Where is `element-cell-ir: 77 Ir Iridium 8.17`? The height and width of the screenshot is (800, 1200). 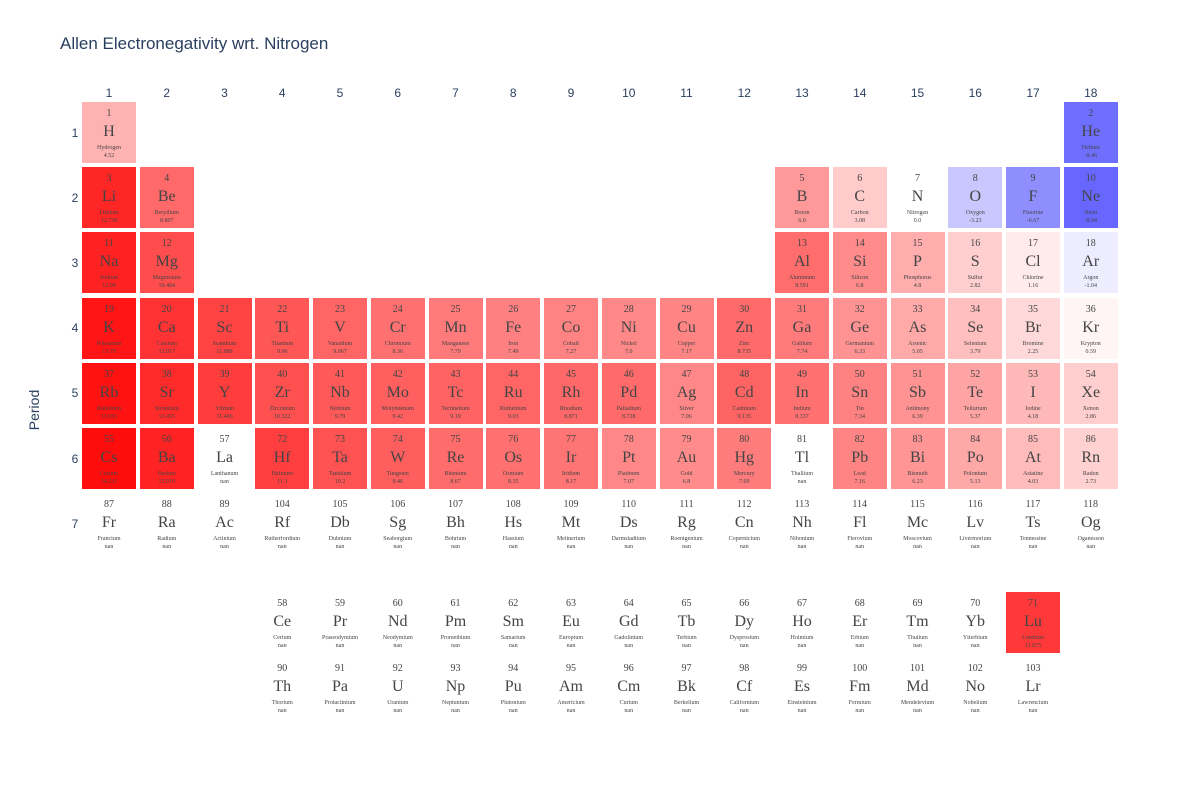 element-cell-ir: 77 Ir Iridium 8.17 is located at coordinates (571, 458).